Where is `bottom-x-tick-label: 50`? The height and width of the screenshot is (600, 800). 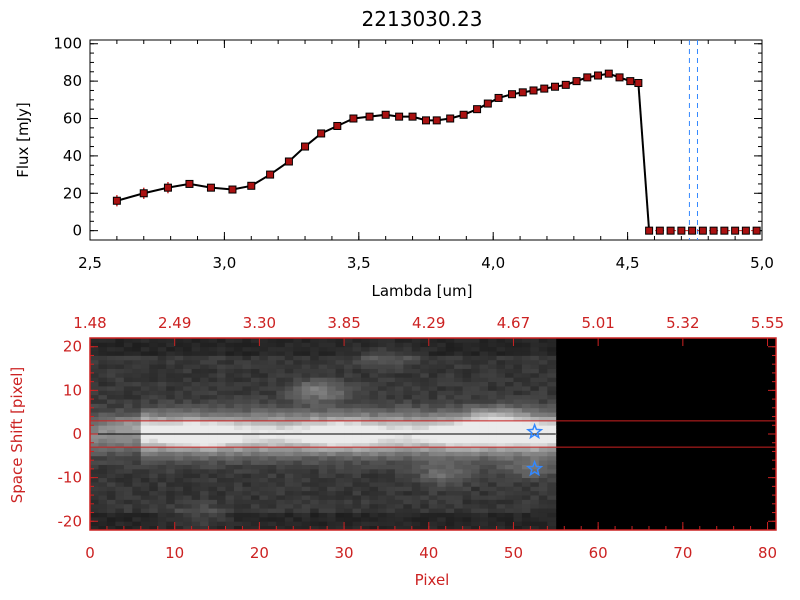
bottom-x-tick-label: 50 is located at coordinates (513, 553).